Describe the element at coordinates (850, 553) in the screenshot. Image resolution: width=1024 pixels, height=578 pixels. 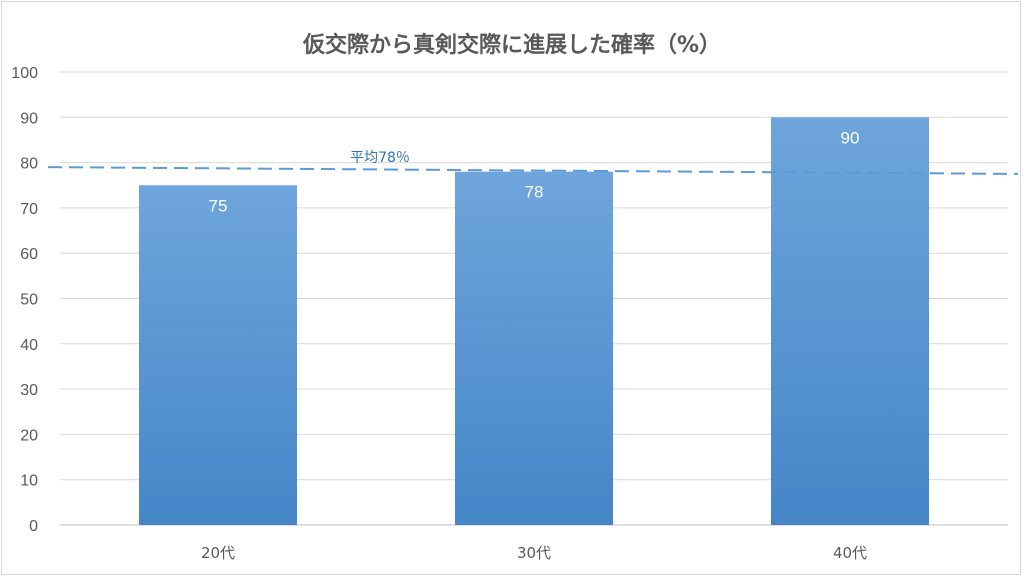
I see `x-tick-label: 40代` at that location.